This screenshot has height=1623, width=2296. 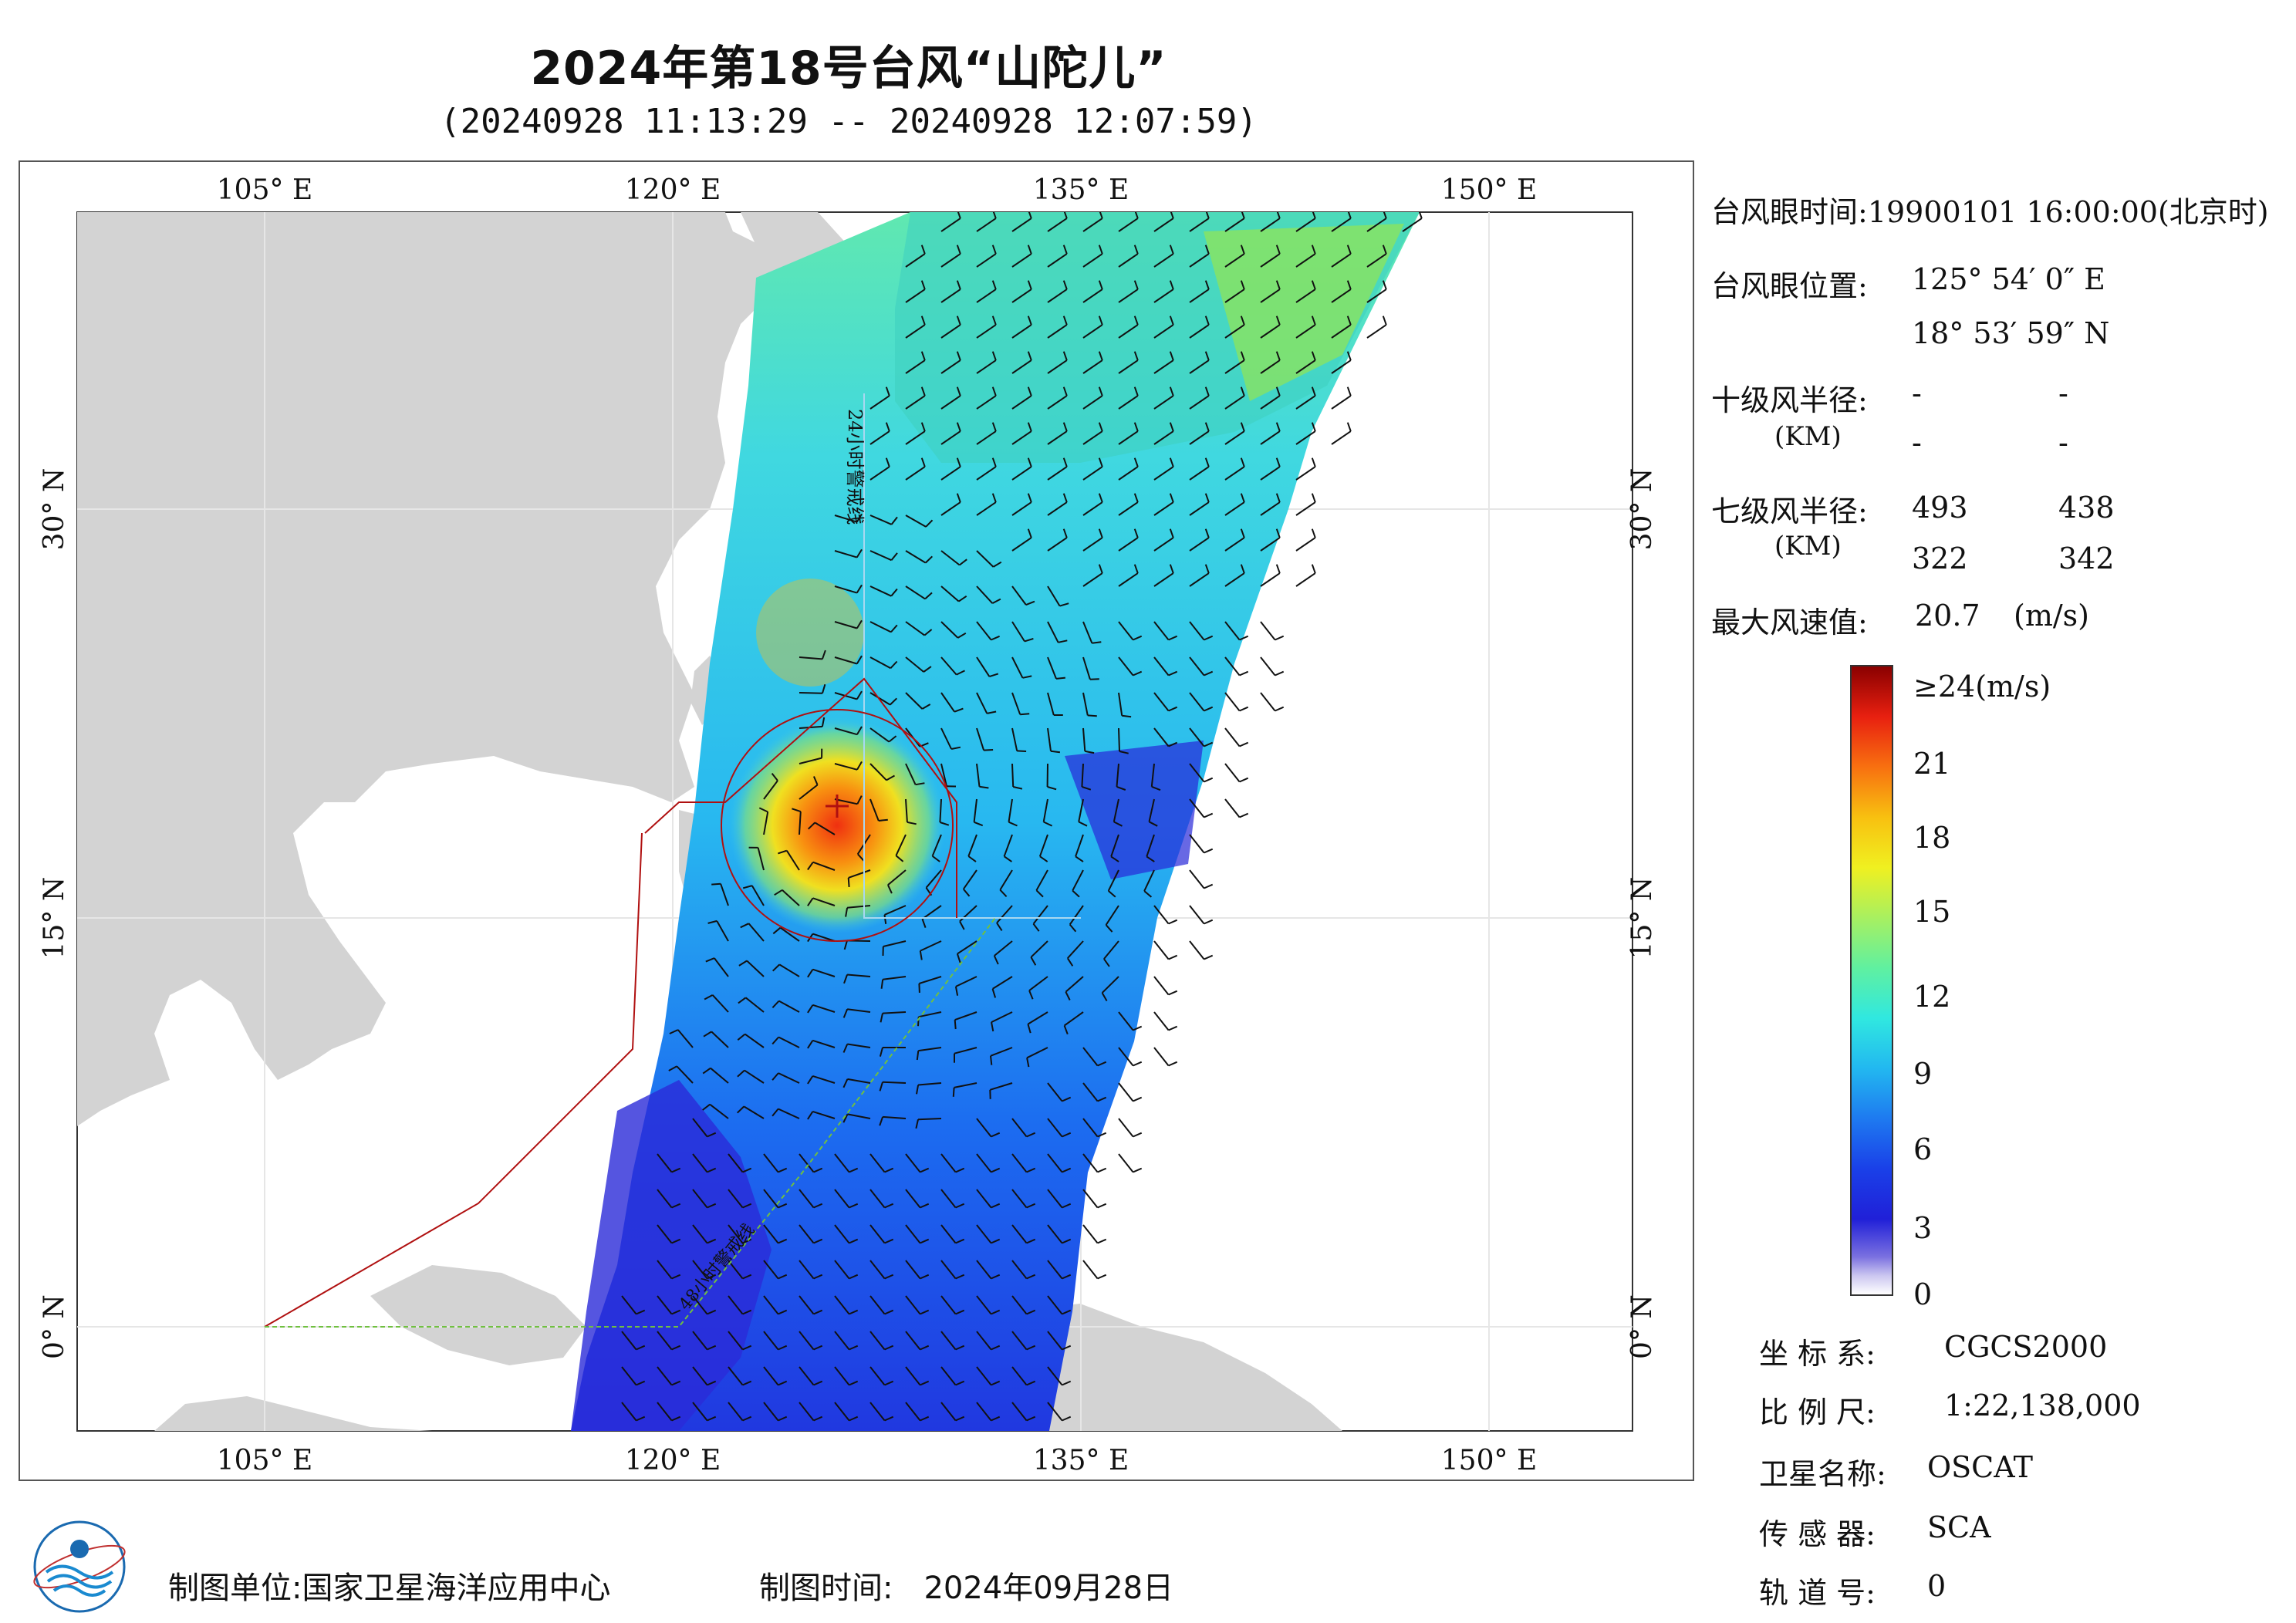 What do you see at coordinates (1642, 509) in the screenshot?
I see `lat-label-right-30: 30° N` at bounding box center [1642, 509].